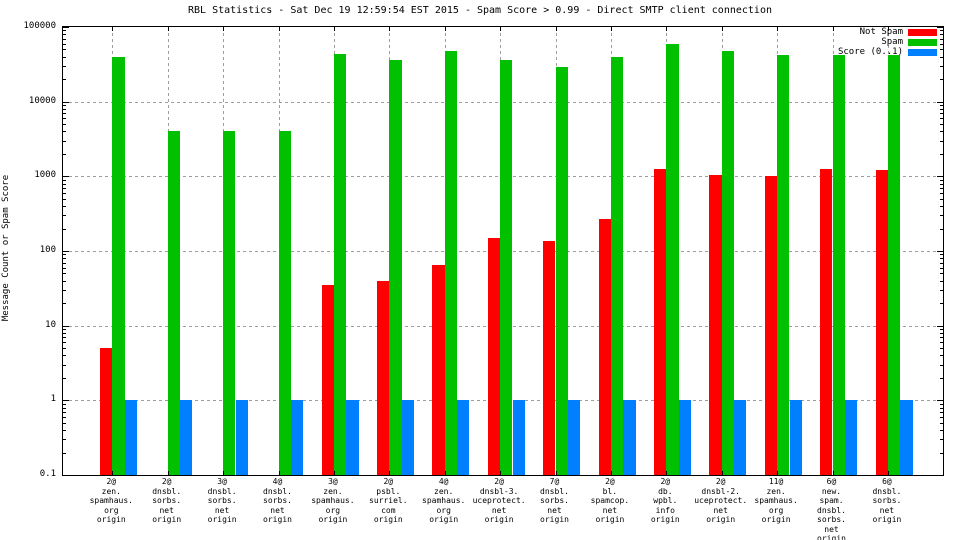  Describe the element at coordinates (39, 26) in the screenshot. I see `y-tick-label: 100000` at that location.